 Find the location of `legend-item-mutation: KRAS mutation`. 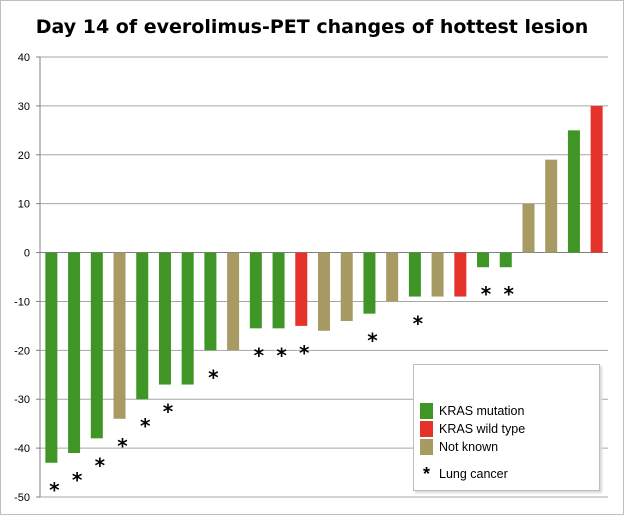

legend-item-mutation: KRAS mutation is located at coordinates (472, 411).